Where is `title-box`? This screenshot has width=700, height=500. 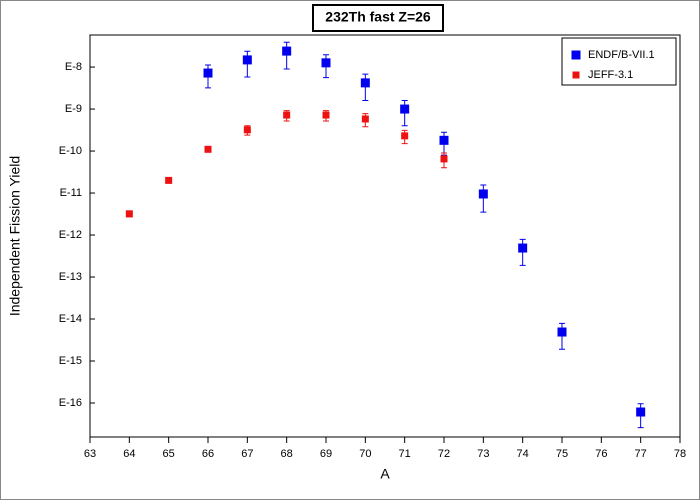
title-box is located at coordinates (378, 18).